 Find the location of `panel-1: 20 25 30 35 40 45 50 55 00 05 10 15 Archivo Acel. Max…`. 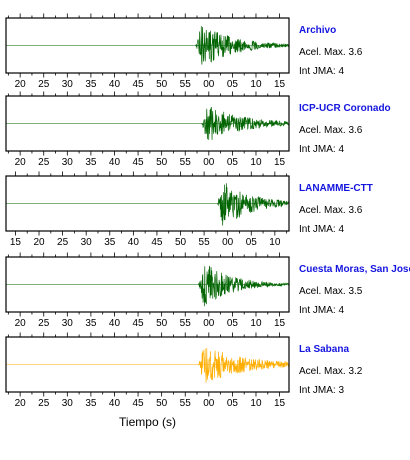

panel-1: 20 25 30 35 40 45 50 55 00 05 10 15 Archivo Acel. Max… is located at coordinates (184, 51).